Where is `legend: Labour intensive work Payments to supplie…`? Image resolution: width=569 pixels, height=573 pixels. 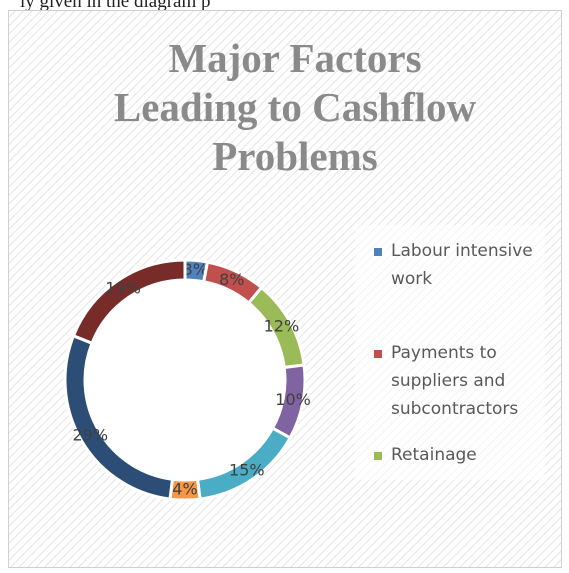 legend: Labour intensive work Payments to supplie… is located at coordinates (450, 352).